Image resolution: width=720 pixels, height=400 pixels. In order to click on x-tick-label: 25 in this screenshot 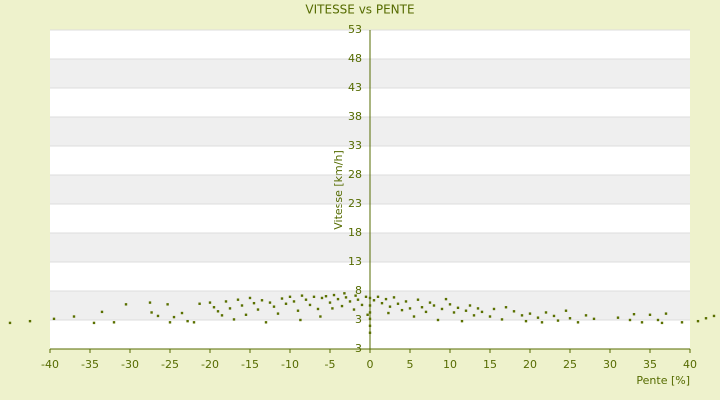, I will do `click(570, 364)`.